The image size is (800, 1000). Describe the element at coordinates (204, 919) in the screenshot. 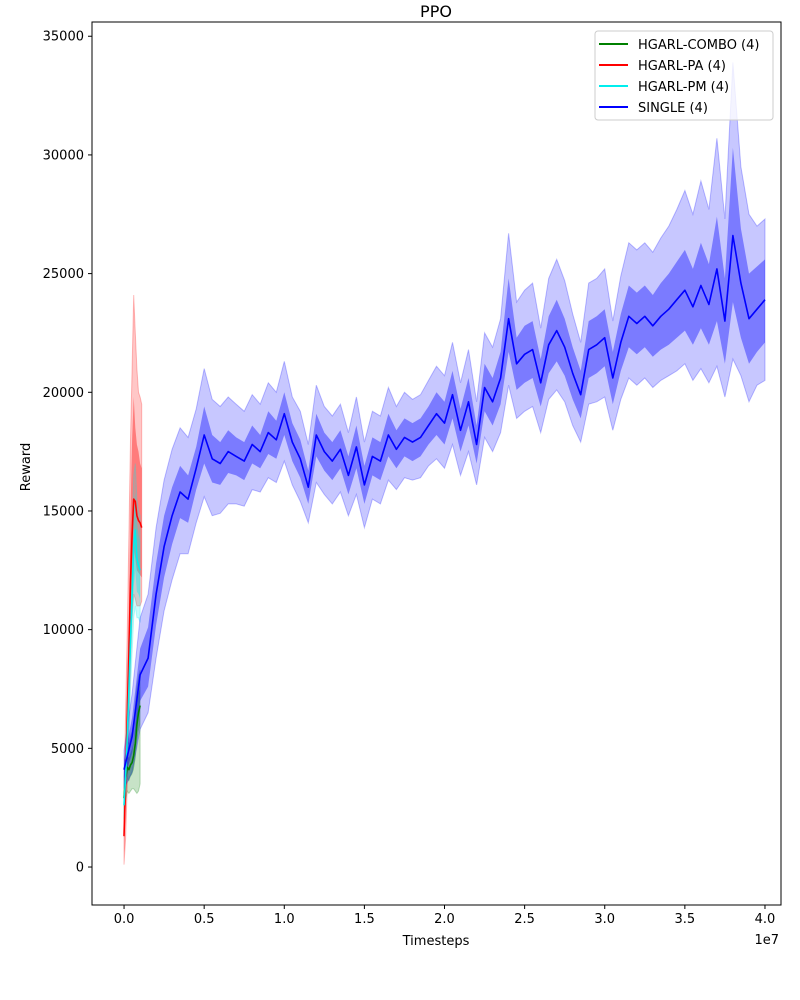

I see `x-tick-label: 0.5` at that location.